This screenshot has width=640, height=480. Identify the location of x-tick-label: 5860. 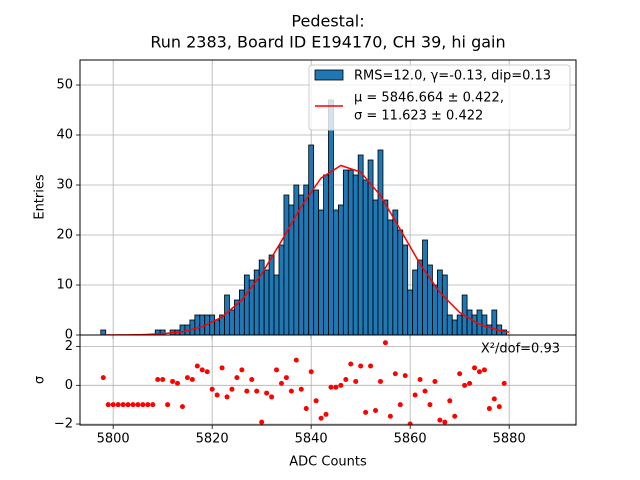
(410, 439).